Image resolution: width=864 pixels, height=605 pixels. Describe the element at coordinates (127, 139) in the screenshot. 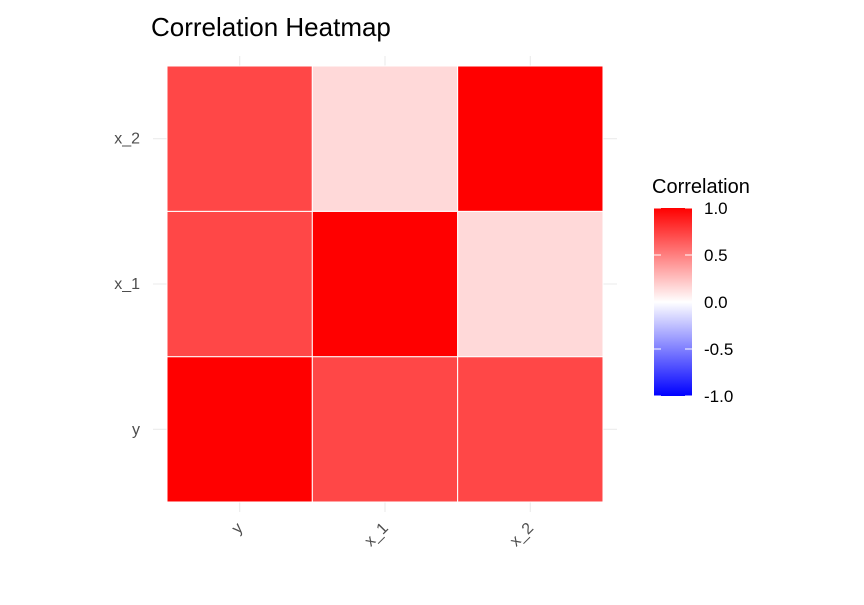

I see `y-tick-label: x_2` at that location.